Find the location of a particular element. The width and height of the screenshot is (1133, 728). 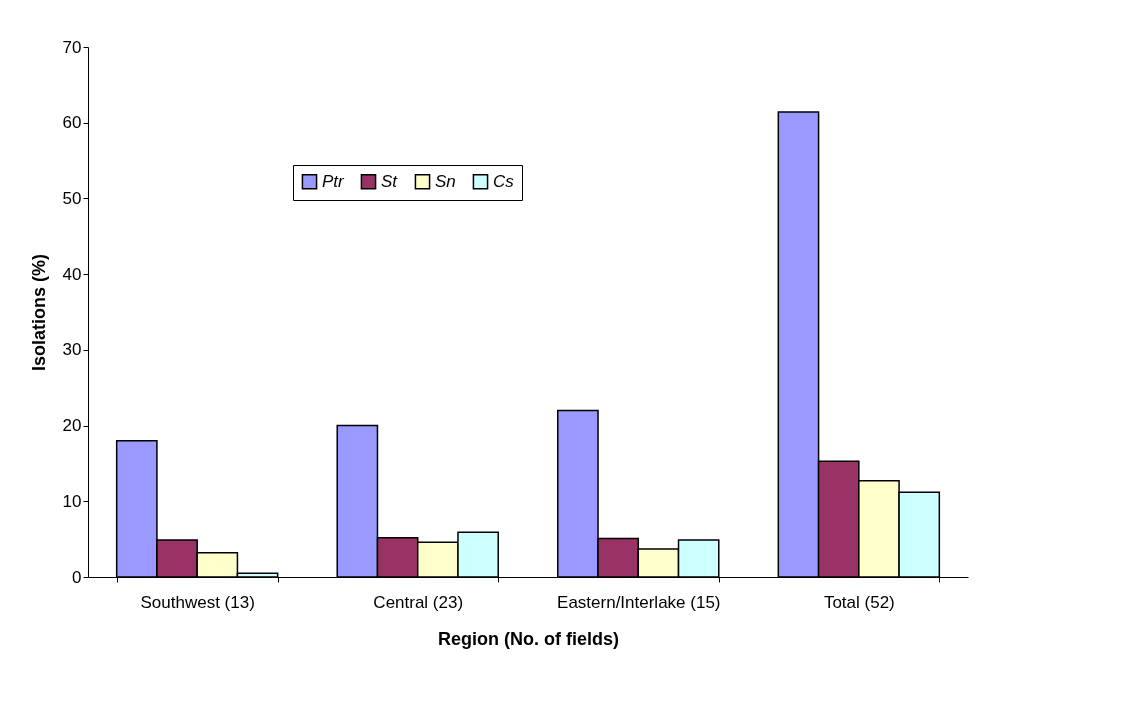

x-tick-label: Central (23) is located at coordinates (418, 602).